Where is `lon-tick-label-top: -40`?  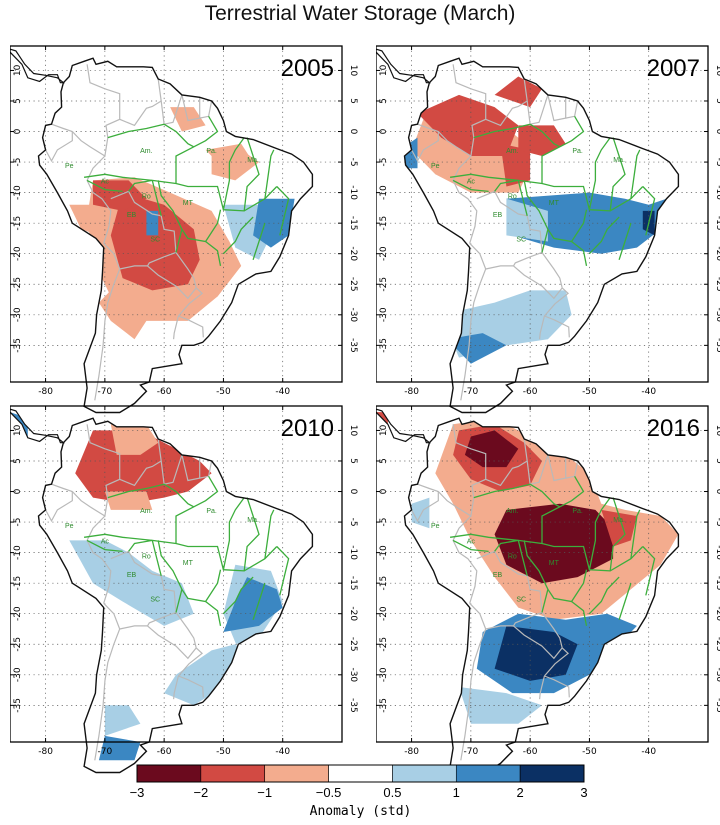 lon-tick-label-top: -40 is located at coordinates (282, 44).